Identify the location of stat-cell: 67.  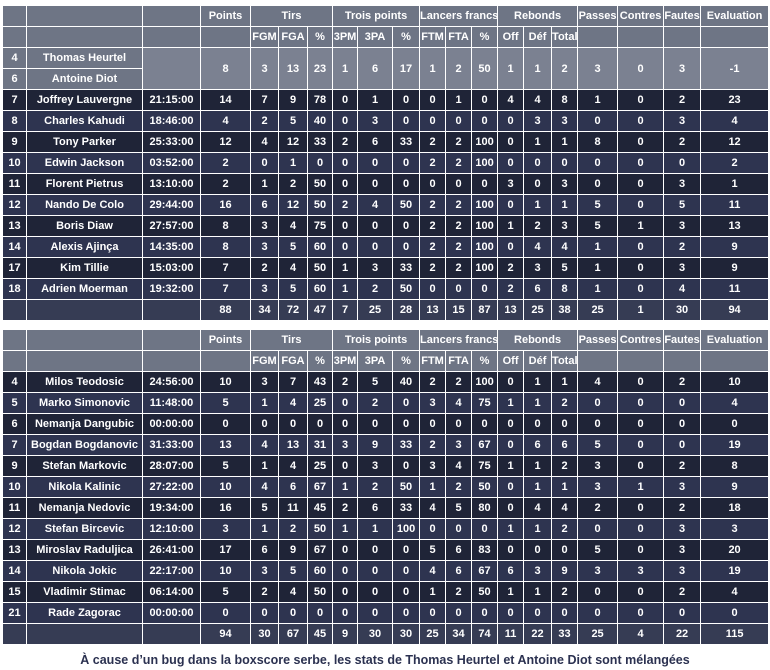
(320, 487).